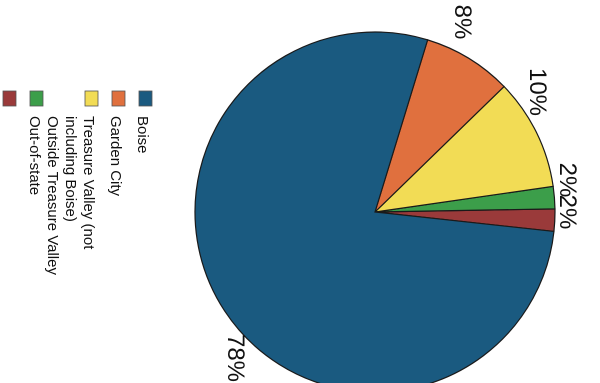 This screenshot has width=600, height=383. What do you see at coordinates (36, 98) in the screenshot?
I see `legend-swatch-outside-treasure-valley` at bounding box center [36, 98].